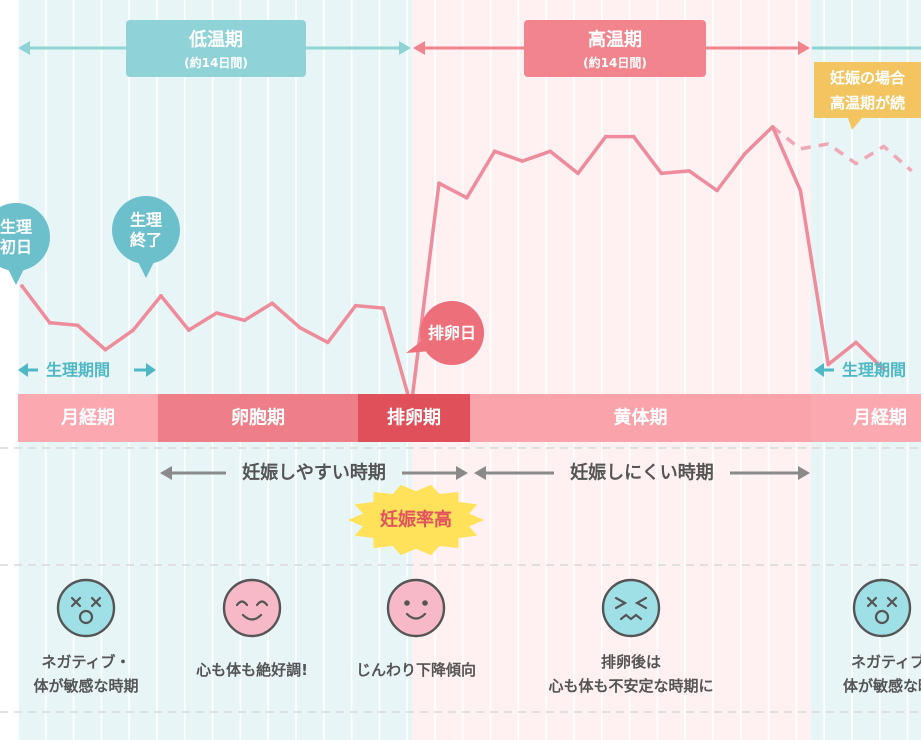 This screenshot has width=921, height=740. Describe the element at coordinates (867, 103) in the screenshot. I see `pregnancy-note-line2: 高温期が続` at that location.